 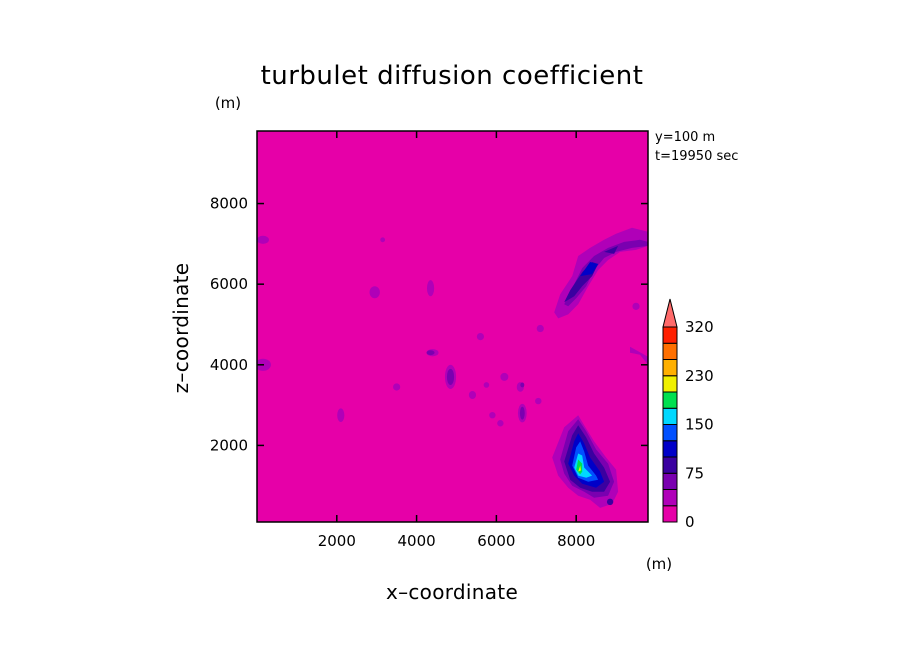 What do you see at coordinates (229, 284) in the screenshot?
I see `y-tick-label: 6000` at bounding box center [229, 284].